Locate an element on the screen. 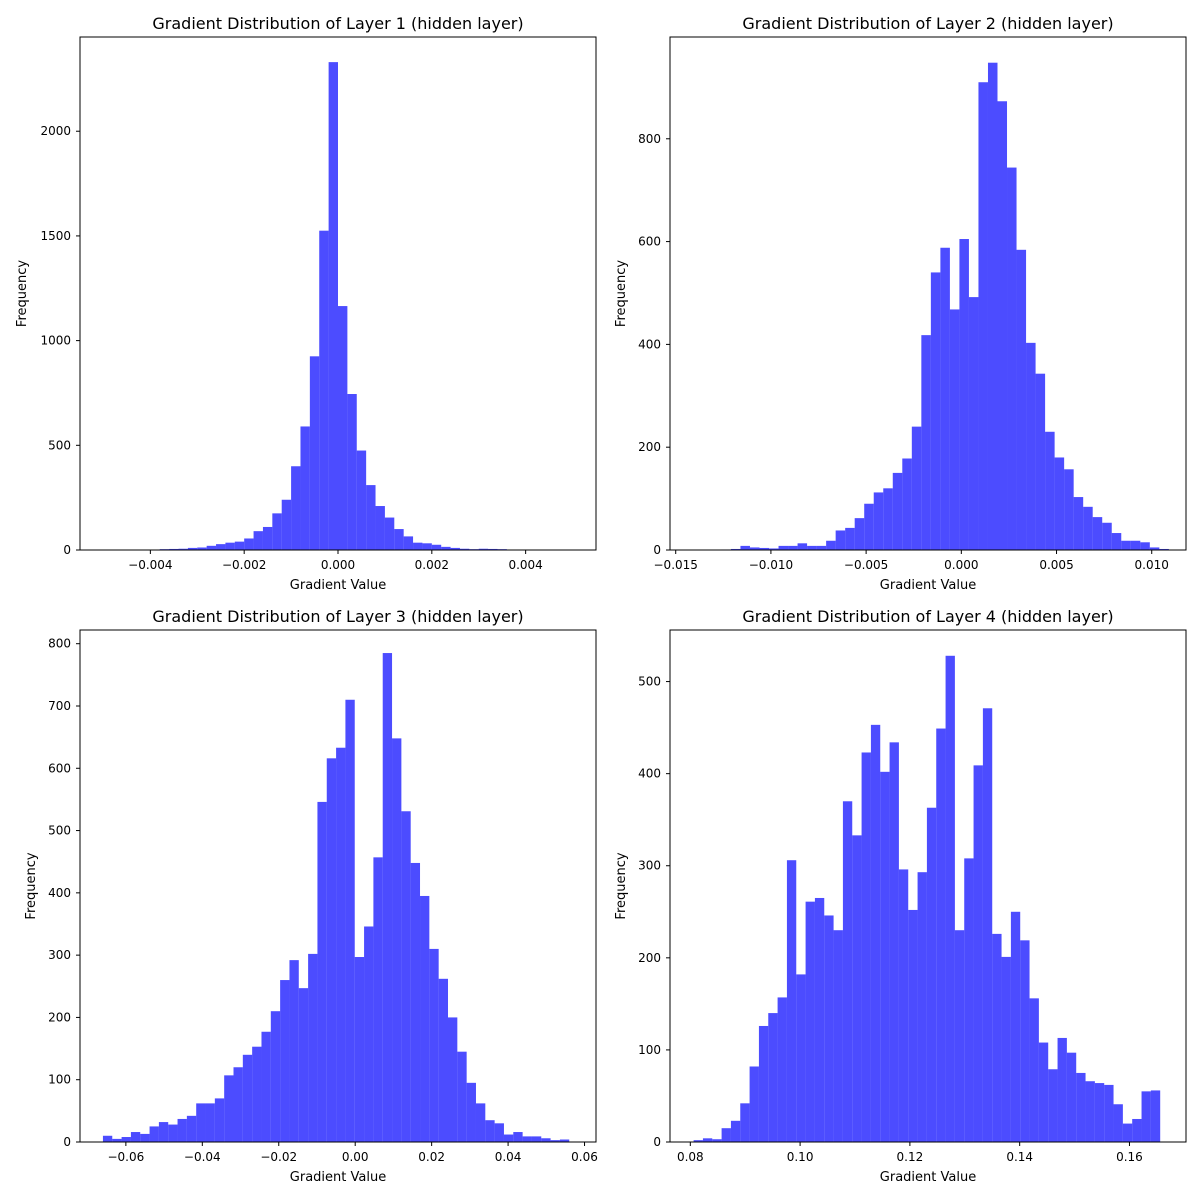  x-tick-label: 0.005 is located at coordinates (1056, 565).